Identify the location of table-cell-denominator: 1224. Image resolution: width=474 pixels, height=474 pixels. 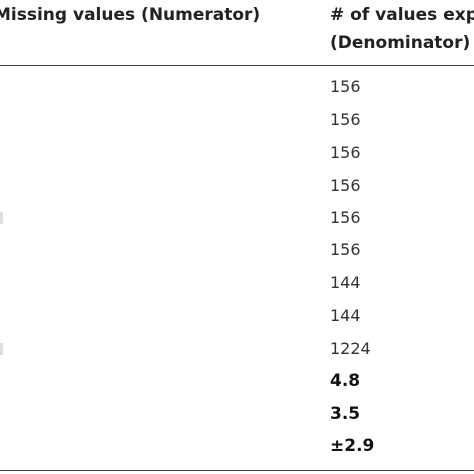
(350, 348).